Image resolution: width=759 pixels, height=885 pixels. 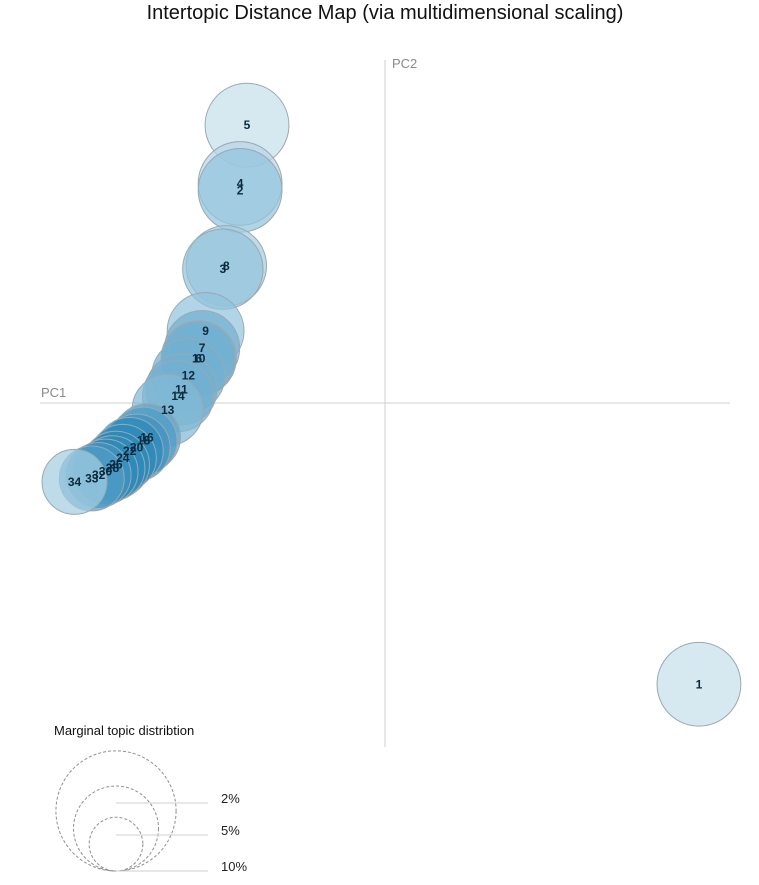 I want to click on size-legend-title: Marginal topic distribtion, so click(x=124, y=730).